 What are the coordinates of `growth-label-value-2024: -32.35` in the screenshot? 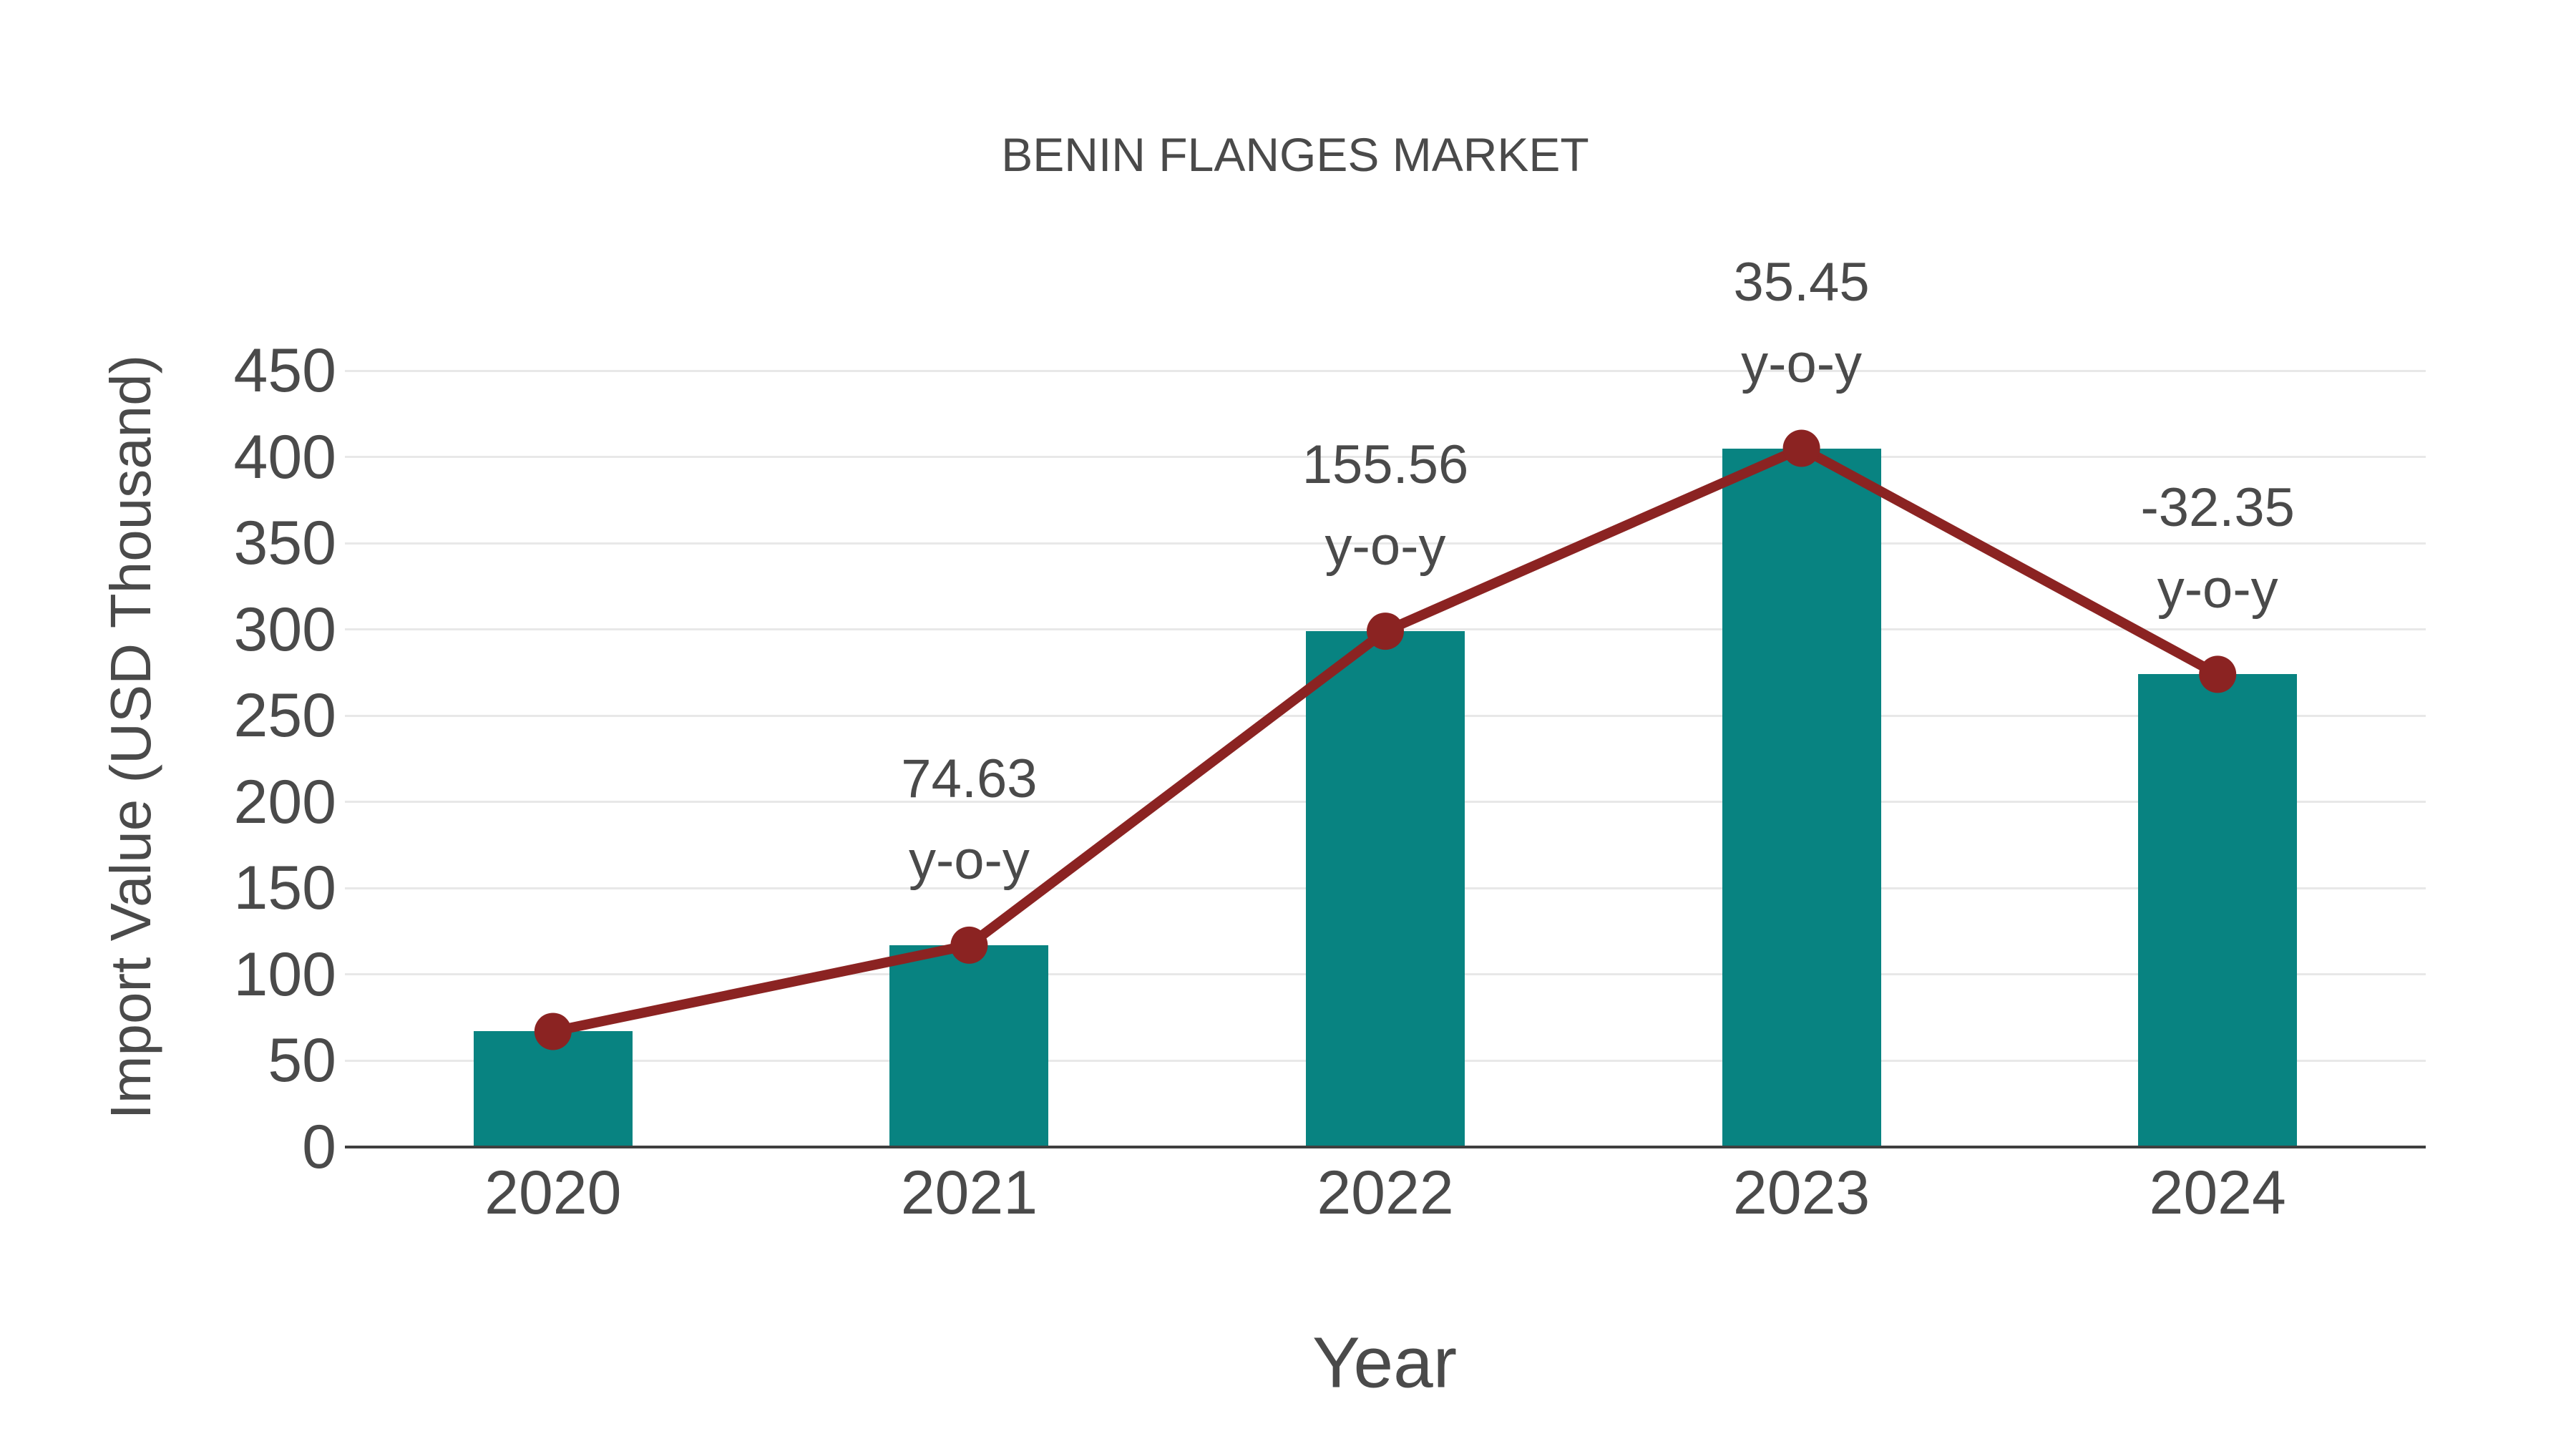 It's located at (2217, 508).